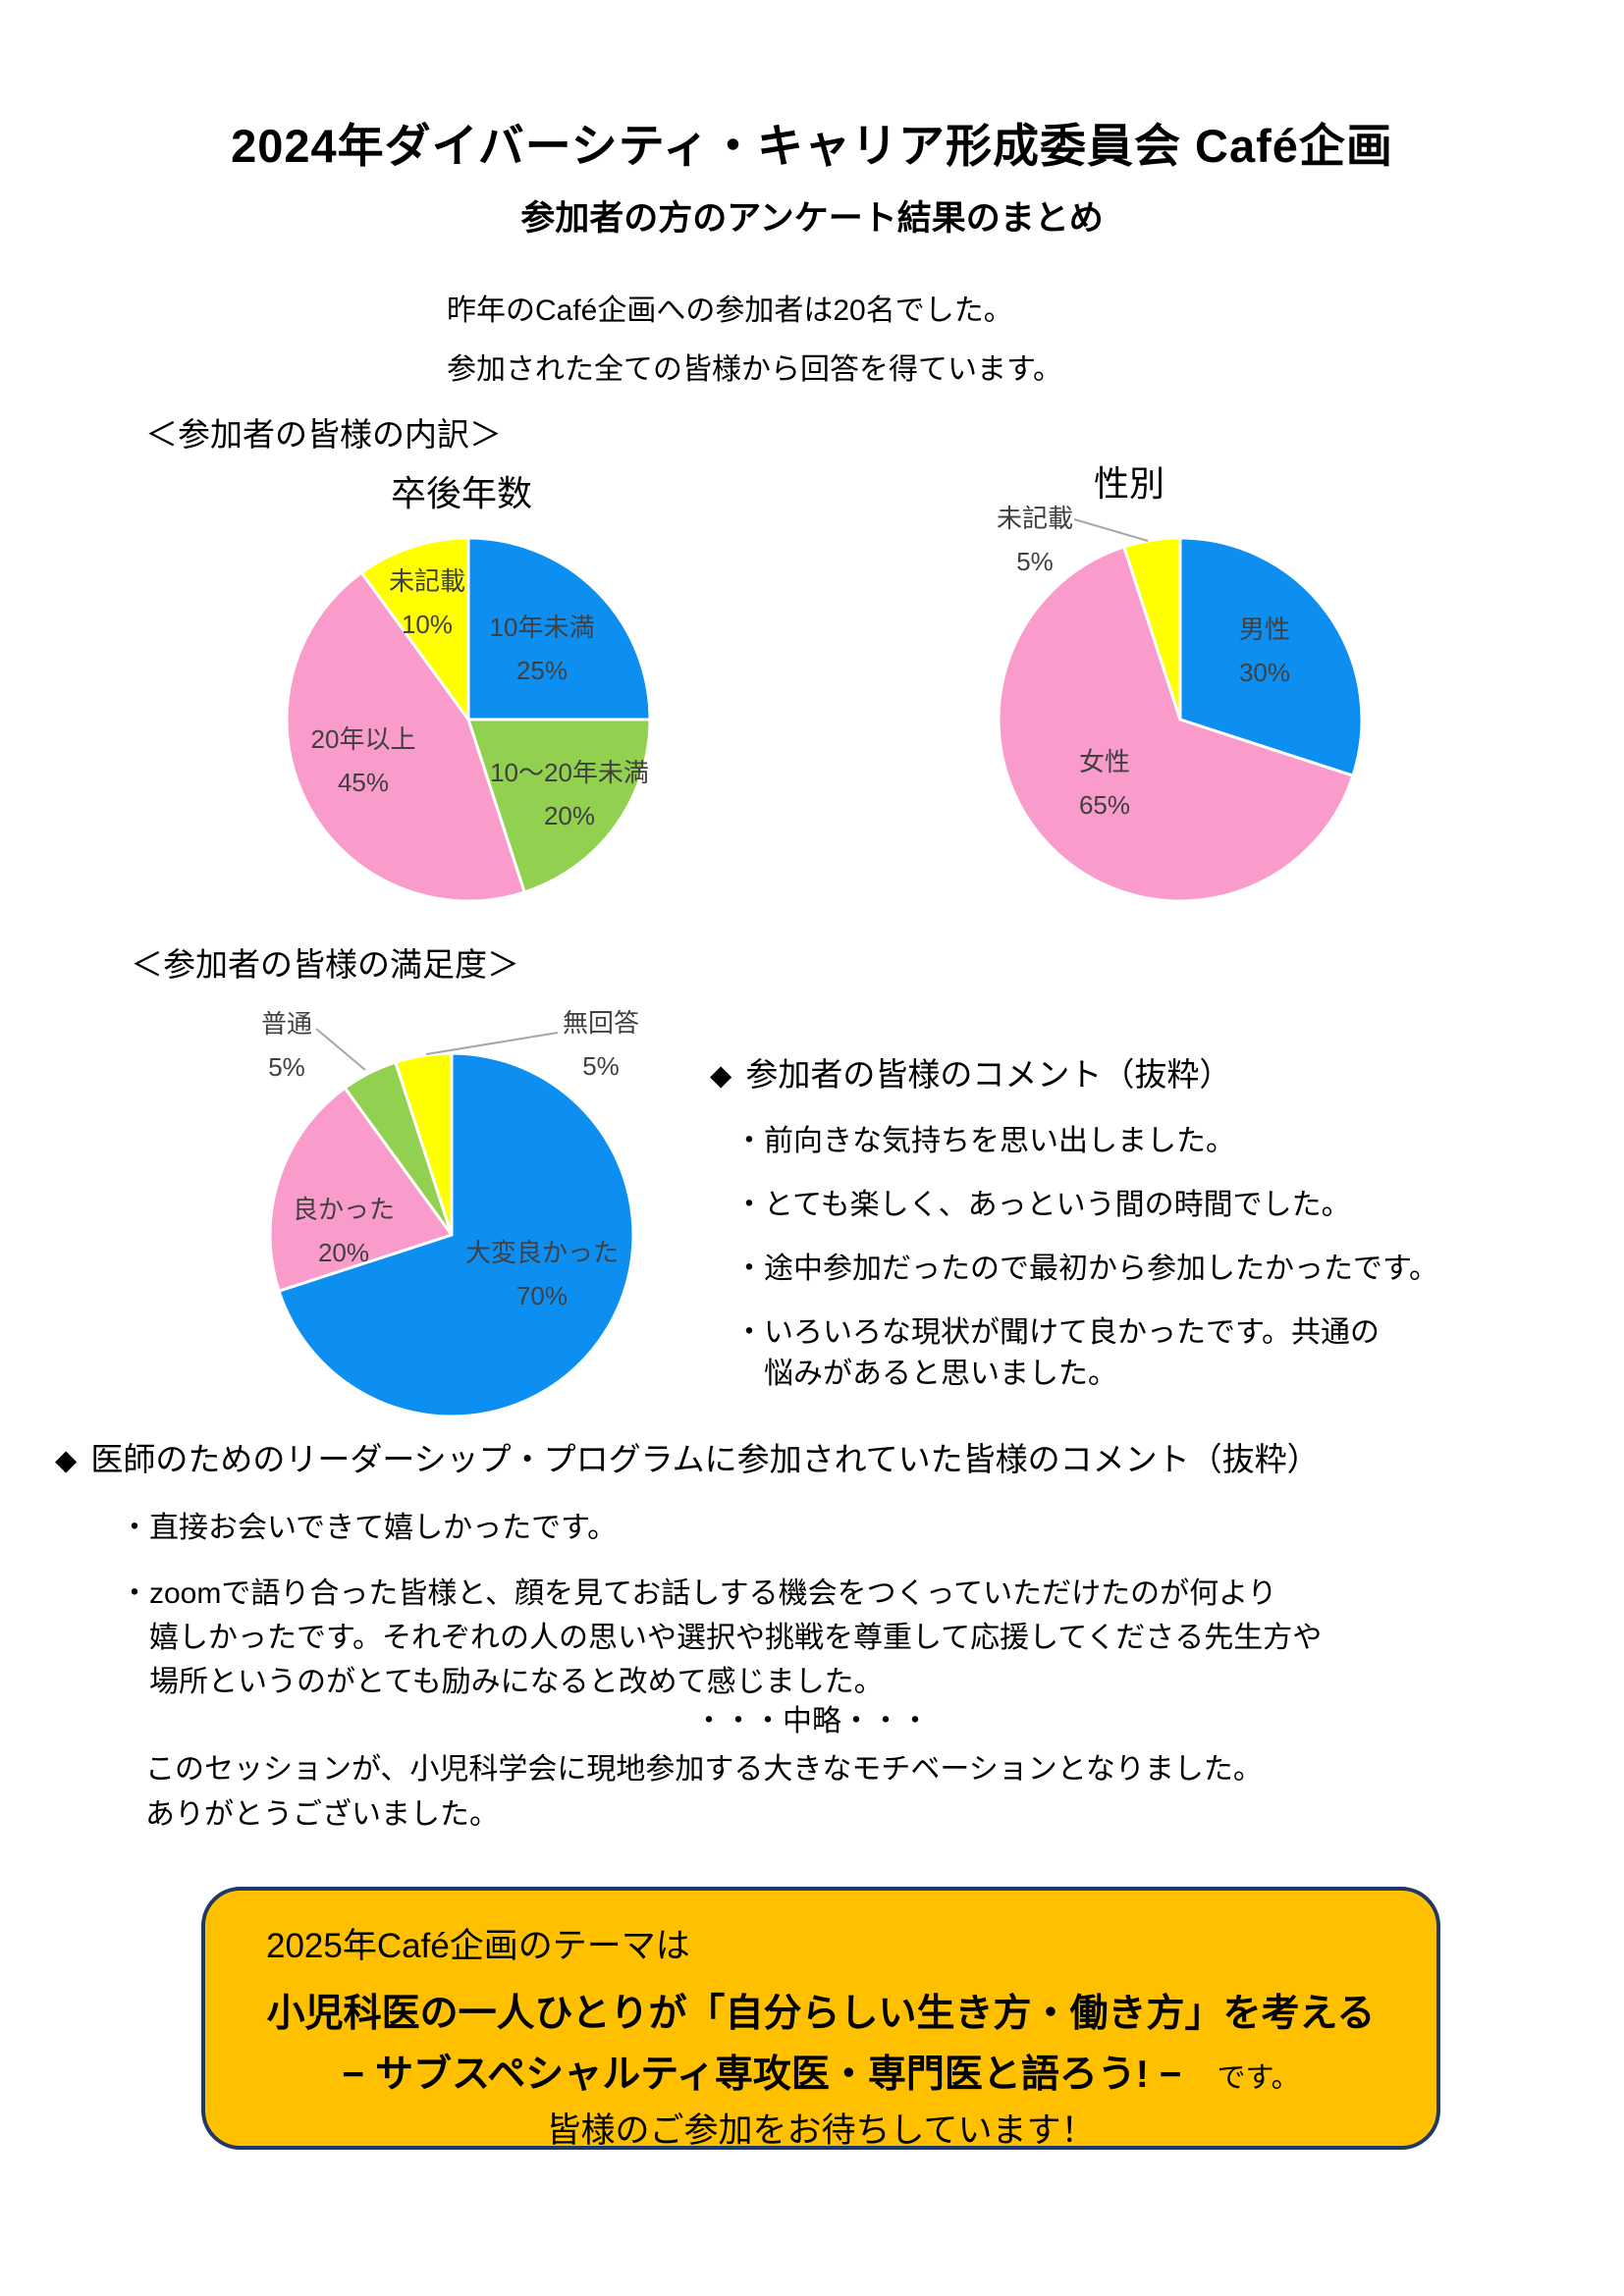  What do you see at coordinates (1264, 672) in the screenshot?
I see `slice-percent-0: 30%` at bounding box center [1264, 672].